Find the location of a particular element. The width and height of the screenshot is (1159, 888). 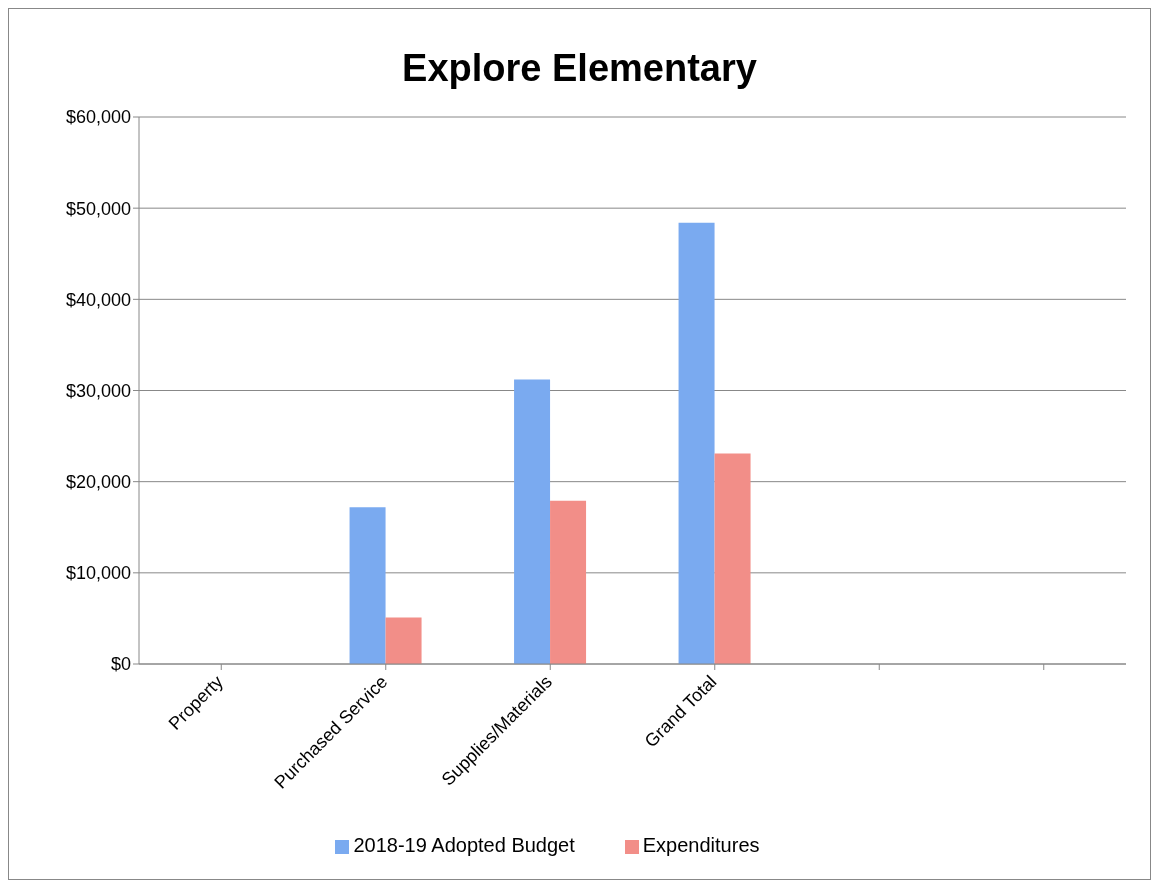

y-tick-label: $10,000 is located at coordinates (98, 573).